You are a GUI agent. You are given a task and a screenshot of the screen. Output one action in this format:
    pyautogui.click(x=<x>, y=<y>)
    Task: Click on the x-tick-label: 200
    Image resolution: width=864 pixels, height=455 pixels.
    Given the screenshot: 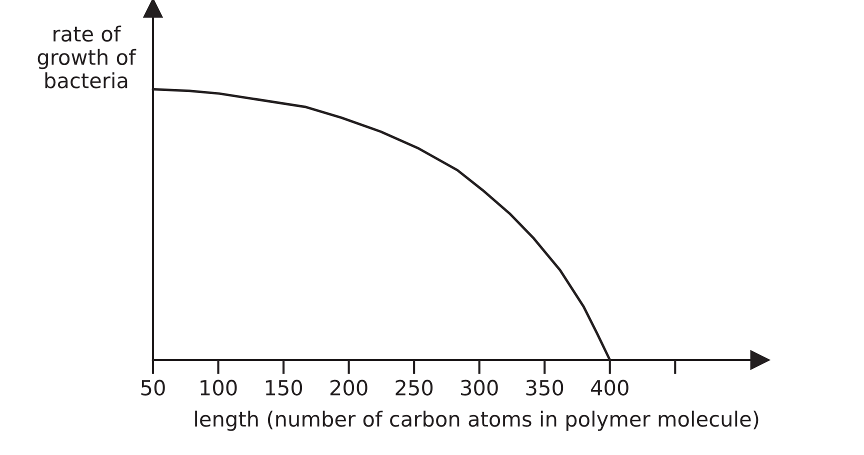 What is the action you would take?
    pyautogui.click(x=349, y=388)
    